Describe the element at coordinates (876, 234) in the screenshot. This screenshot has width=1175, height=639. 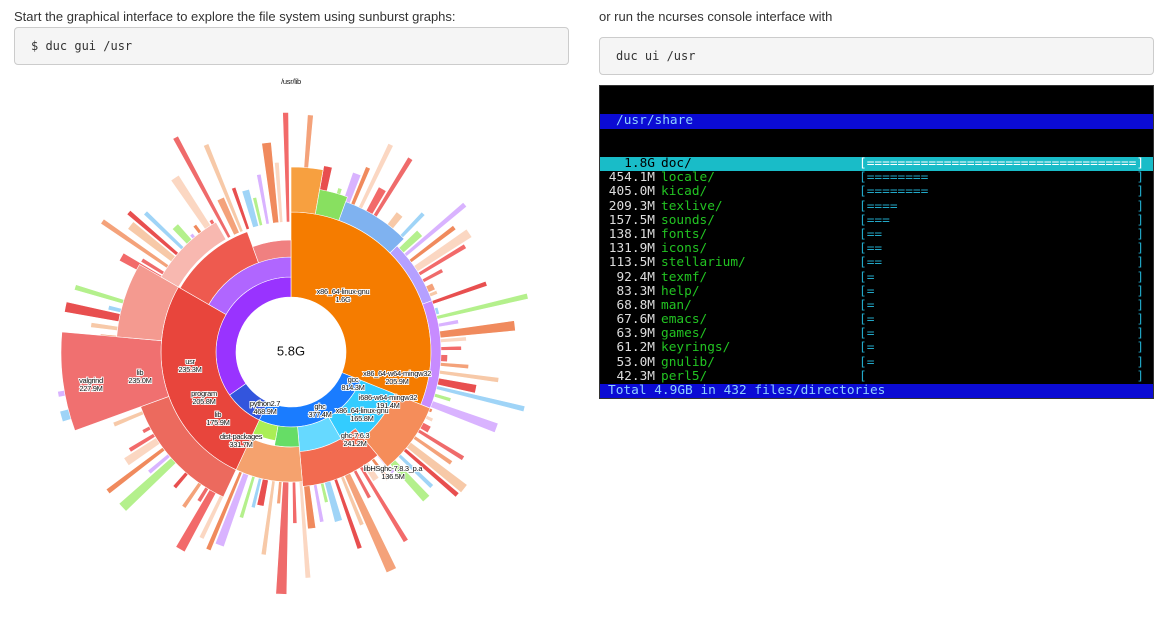
I see `terminal-row: 138.1M fonts/ [== ]` at that location.